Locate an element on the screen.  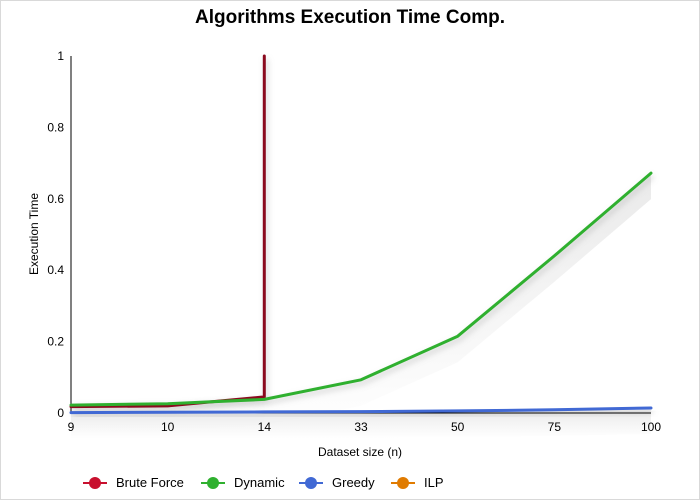
legend: Brute Force Dynamic Greedy ILP is located at coordinates (263, 482).